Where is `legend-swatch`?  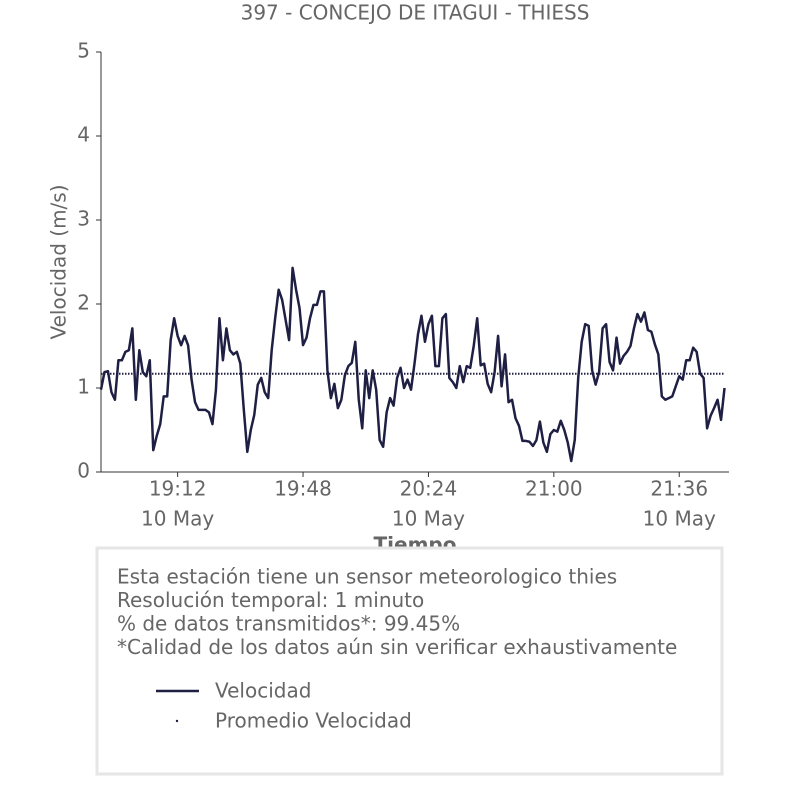
legend-swatch is located at coordinates (177, 721).